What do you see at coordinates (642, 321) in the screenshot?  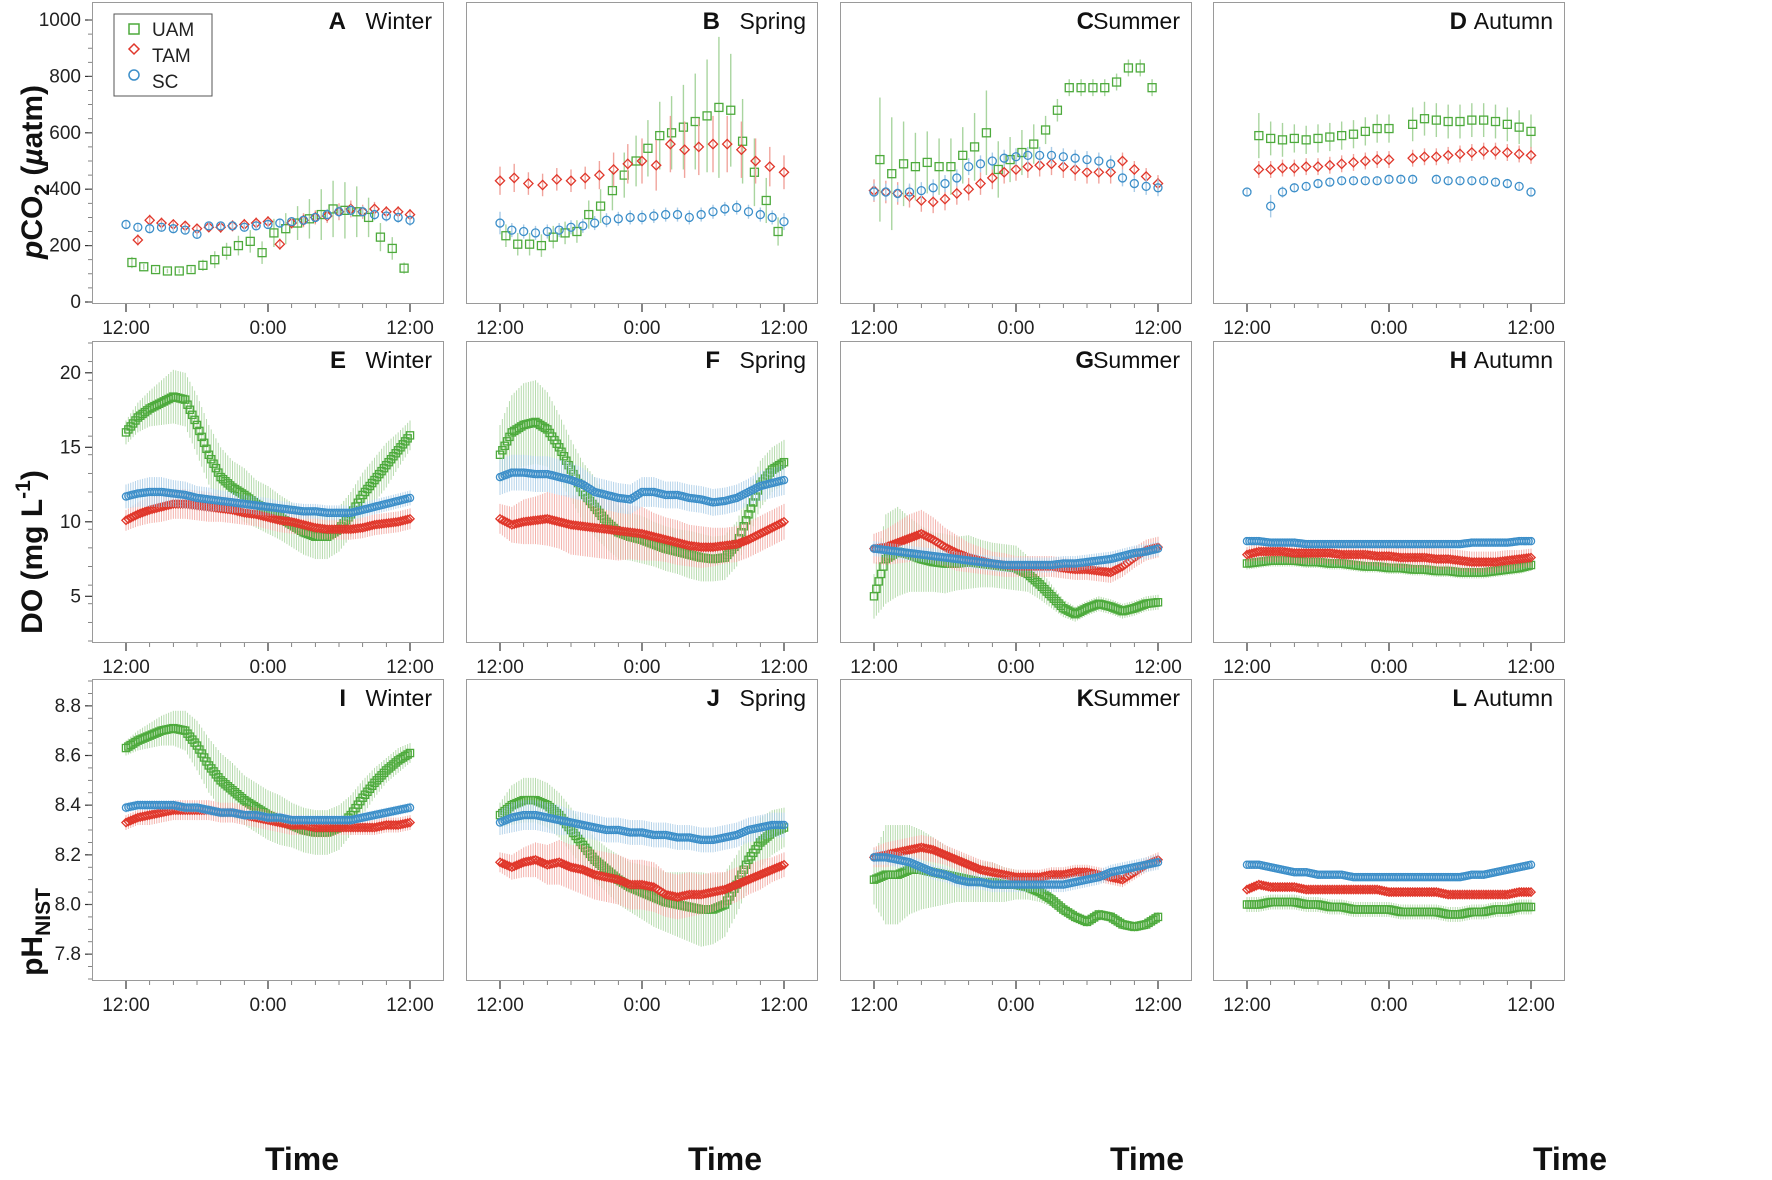 I see `panel-b-xaxis: 12:00 0:00 12:00` at bounding box center [642, 321].